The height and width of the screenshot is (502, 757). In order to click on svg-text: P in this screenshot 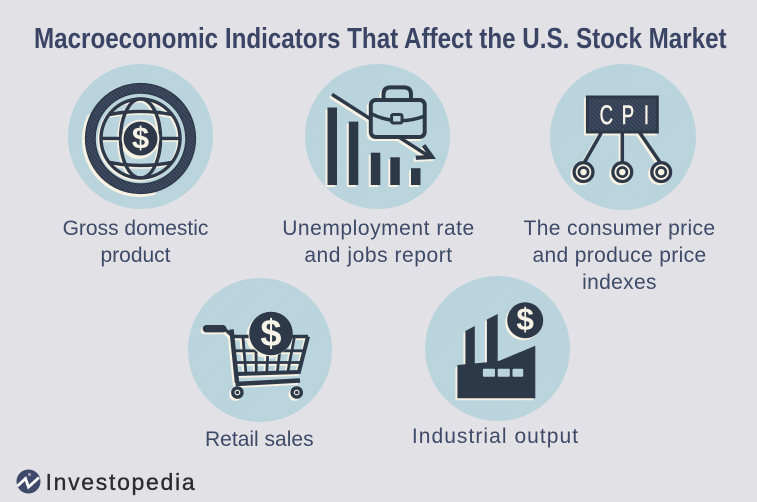, I will do `click(628, 115)`.